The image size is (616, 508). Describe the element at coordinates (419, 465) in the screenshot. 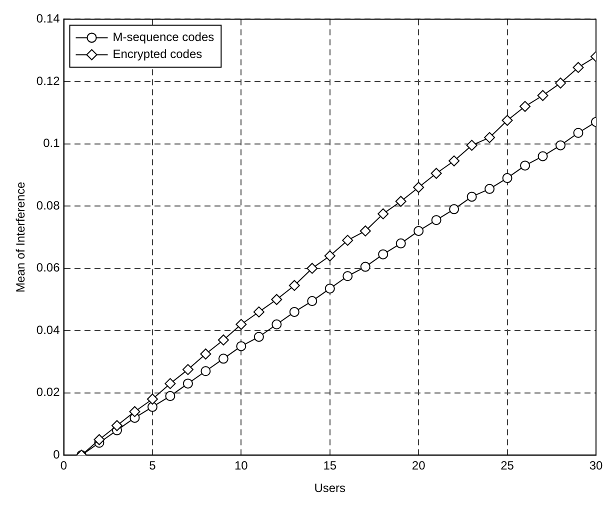

I see `x-tick-label: 20` at that location.